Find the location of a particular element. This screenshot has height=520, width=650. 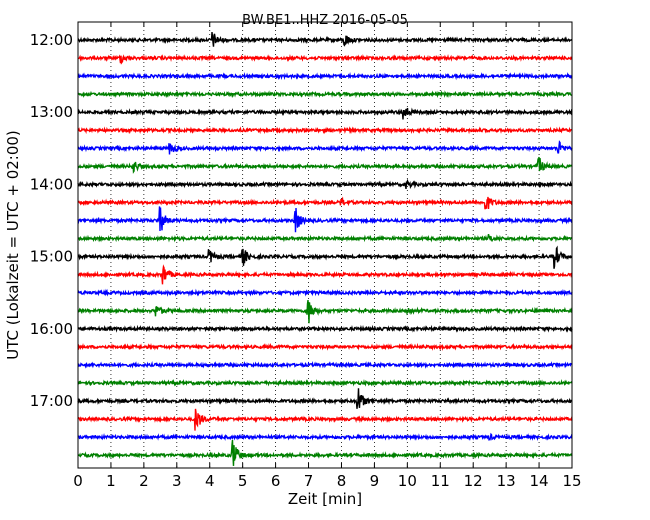

x-tick-label: 10 is located at coordinates (407, 481).